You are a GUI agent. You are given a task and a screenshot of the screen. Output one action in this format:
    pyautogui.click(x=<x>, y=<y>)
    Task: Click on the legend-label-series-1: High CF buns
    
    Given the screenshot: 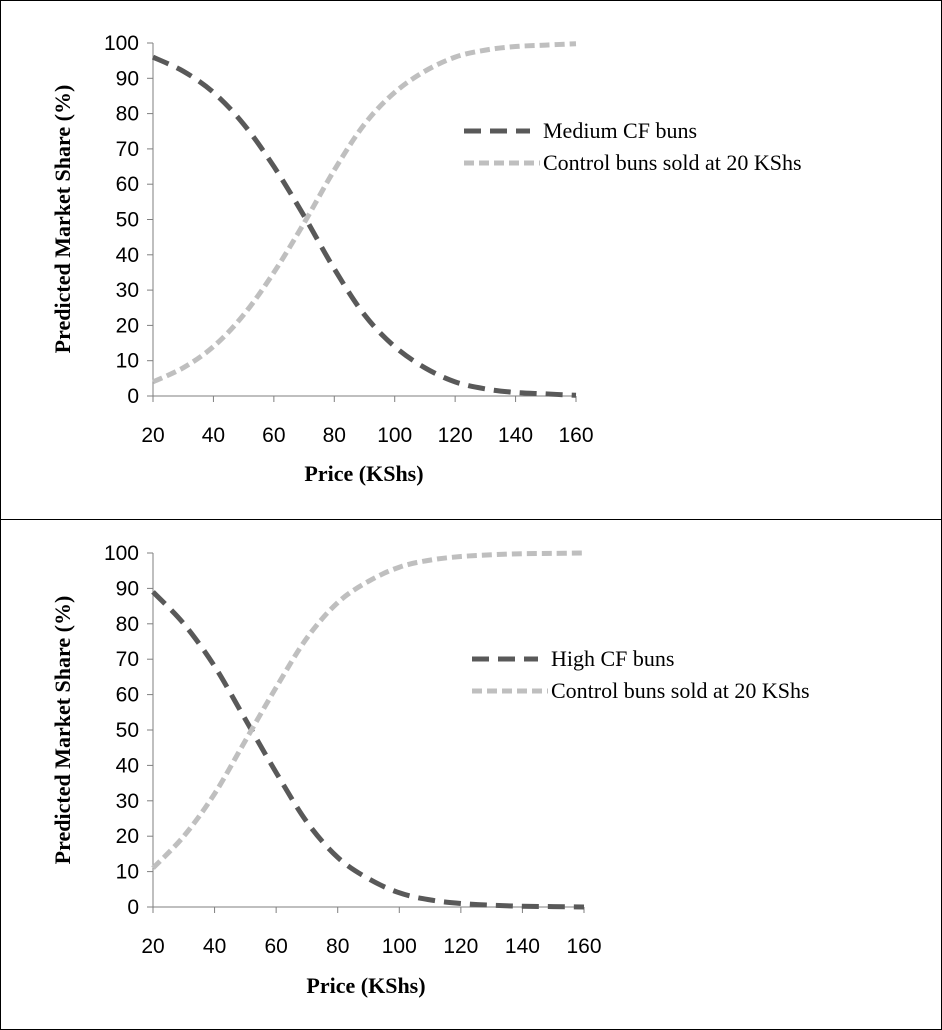 What is the action you would take?
    pyautogui.click(x=612, y=658)
    